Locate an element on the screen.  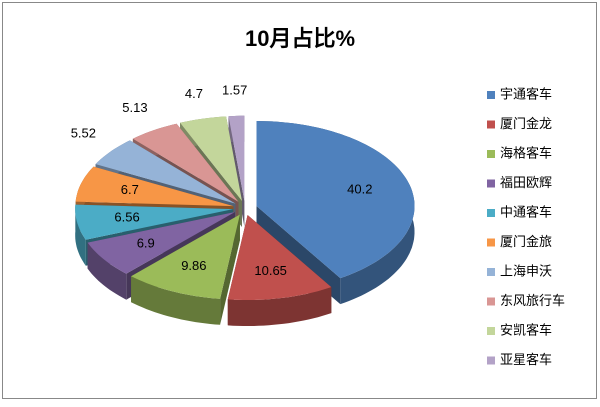
legend-label: 海格客车 is located at coordinates (526, 152).